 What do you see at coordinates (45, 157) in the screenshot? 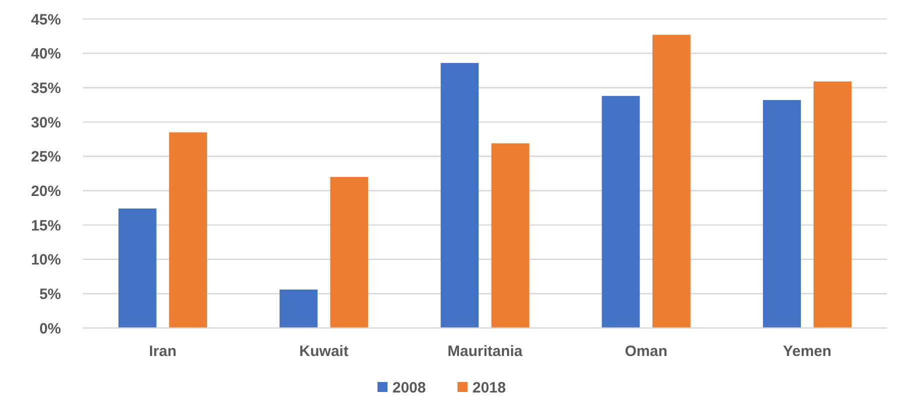
I see `y-tick-label: 25%` at bounding box center [45, 157].